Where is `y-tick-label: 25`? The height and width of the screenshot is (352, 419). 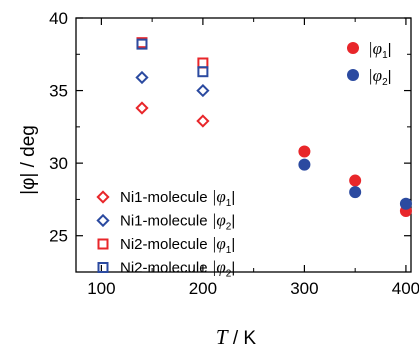 y-tick-label: 25 is located at coordinates (58, 236).